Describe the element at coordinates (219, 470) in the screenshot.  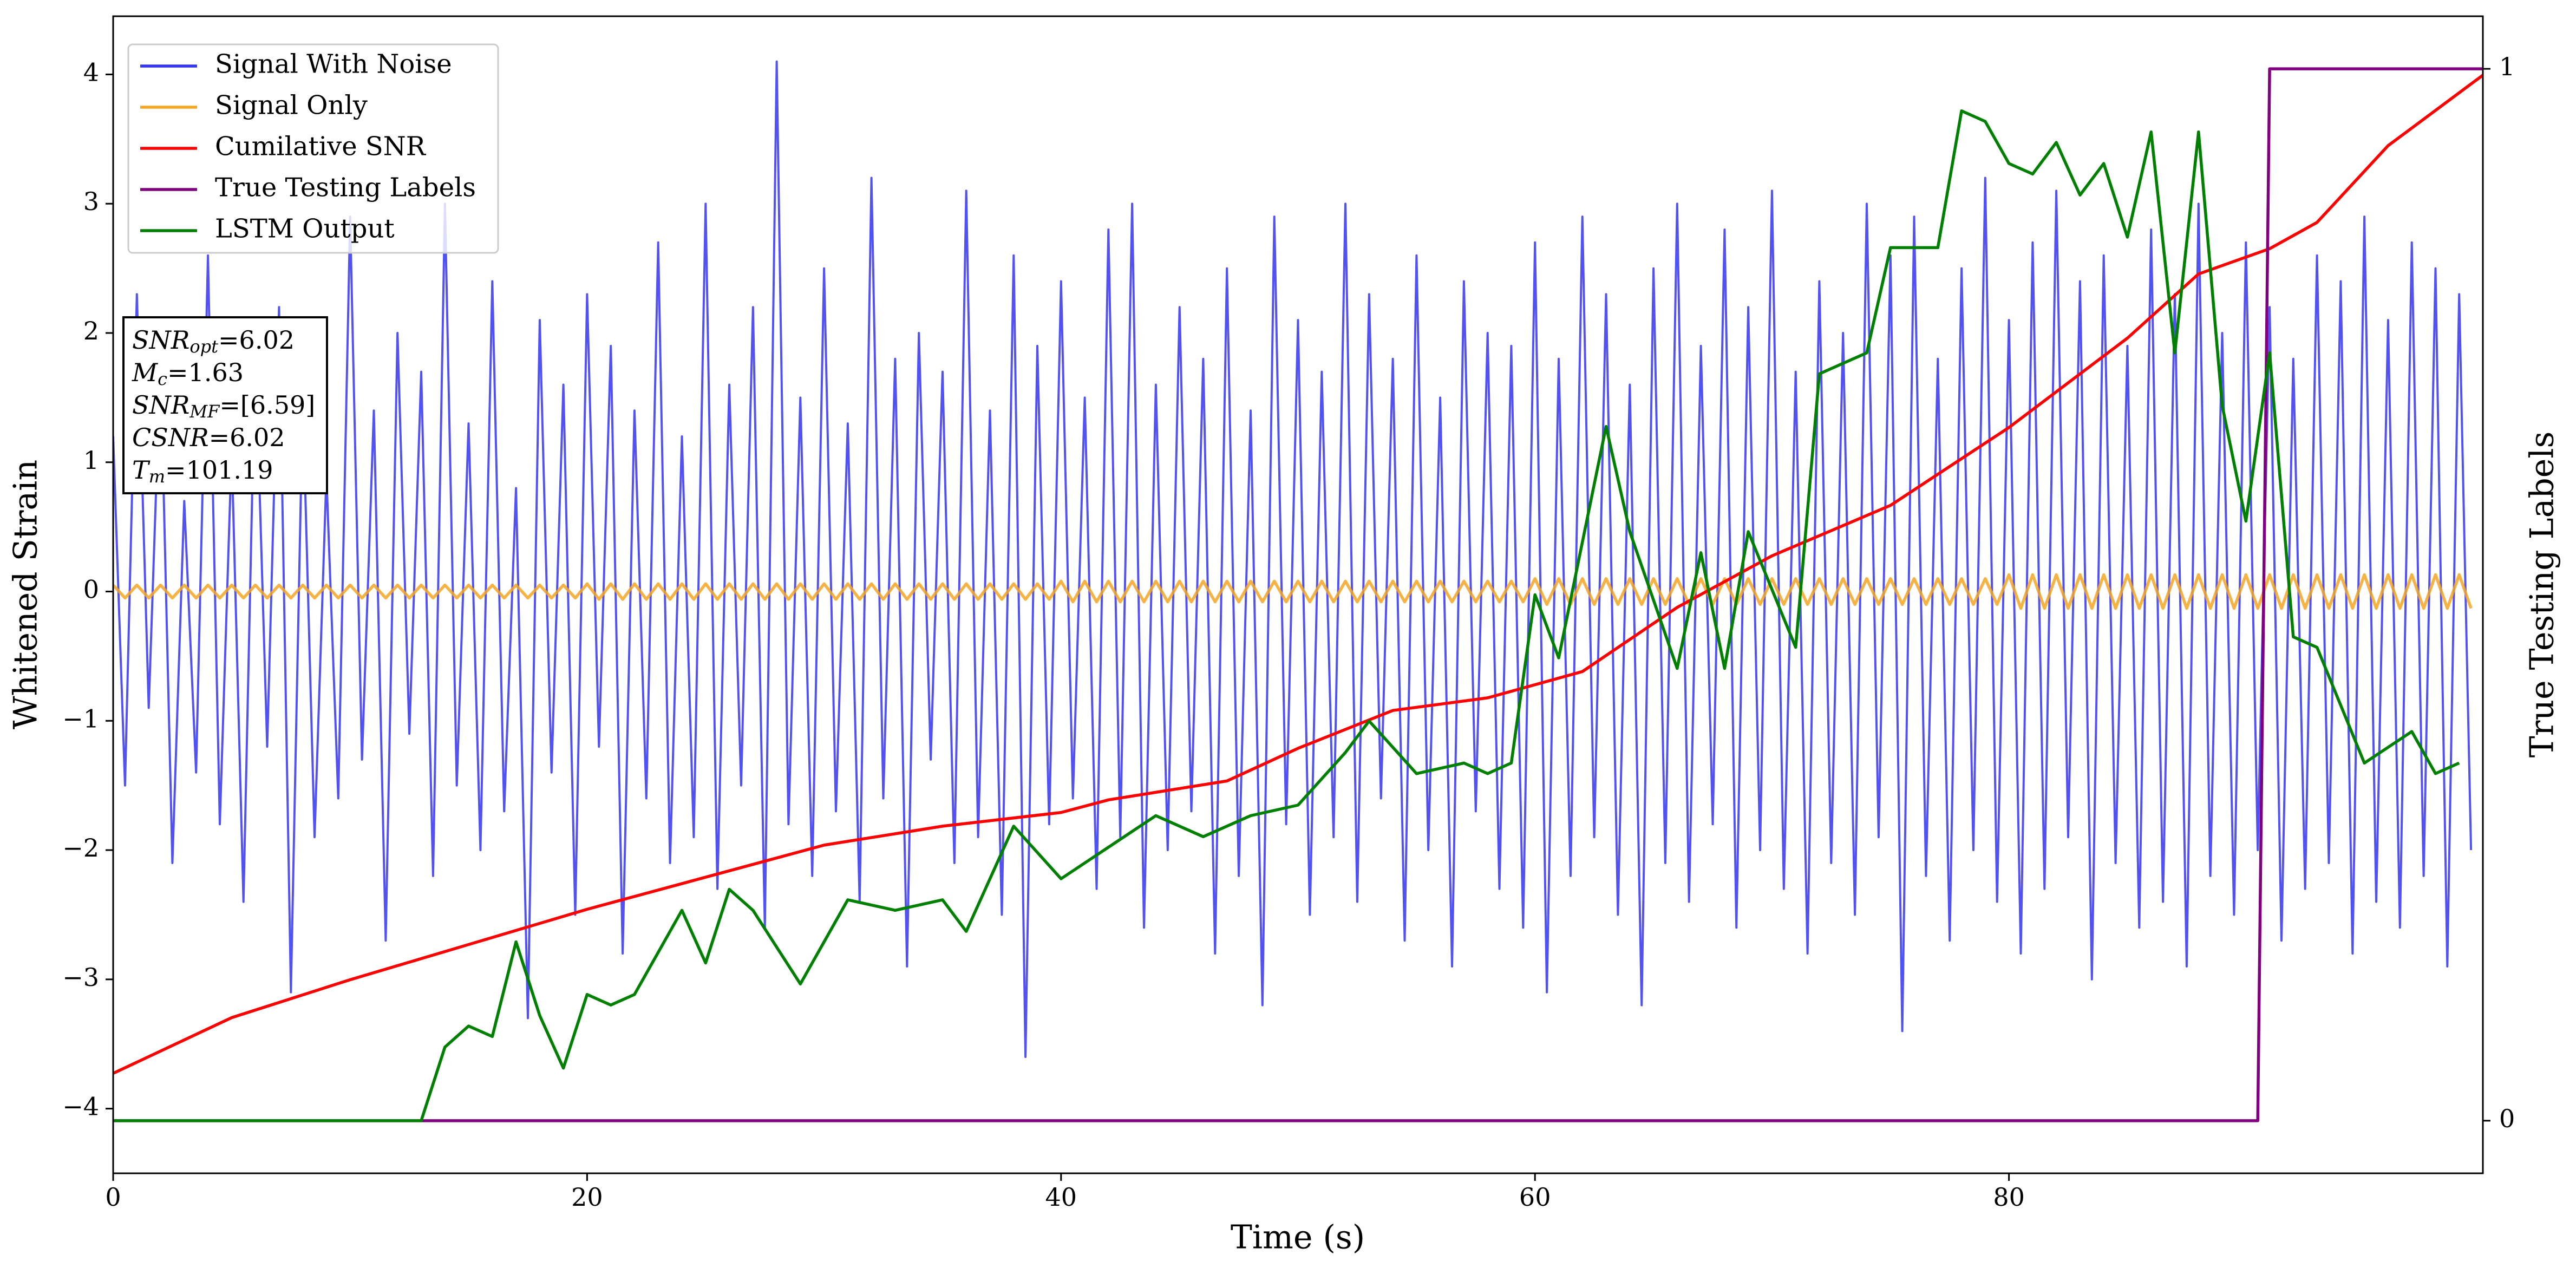
I see `annotation-value: =101.19` at that location.